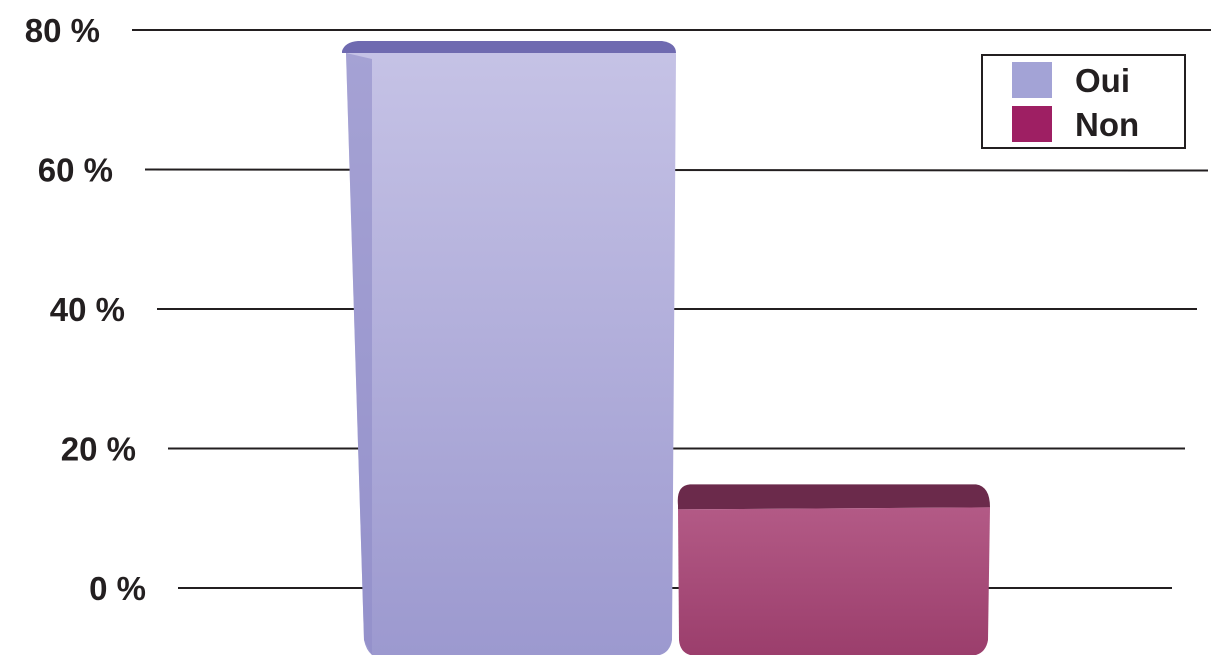  Describe the element at coordinates (676, 170) in the screenshot. I see `gridline` at that location.